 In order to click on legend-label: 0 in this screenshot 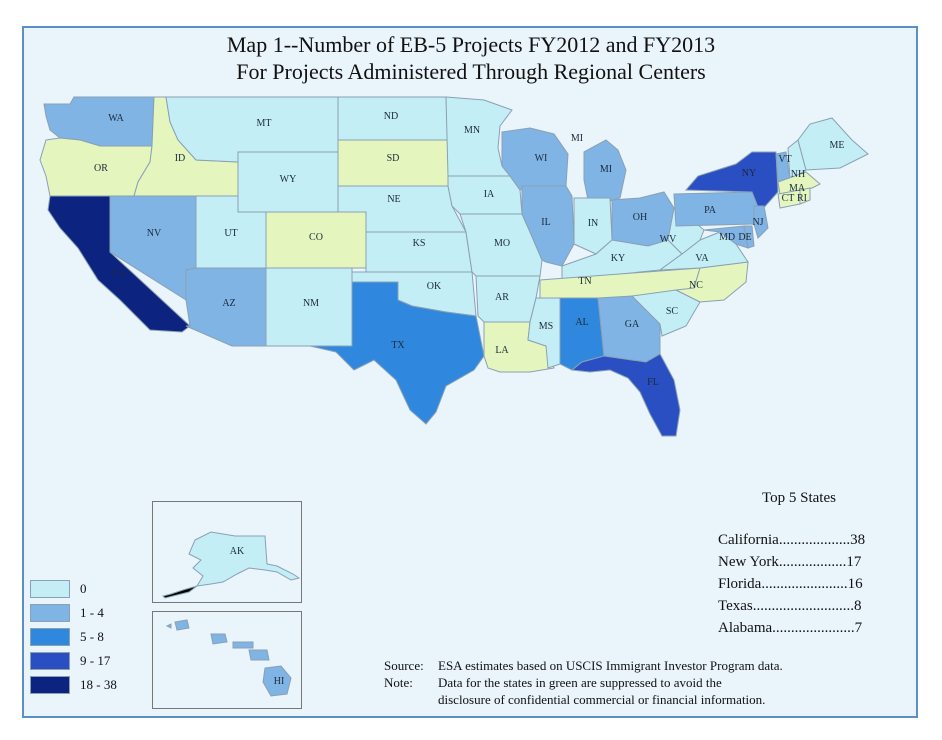, I will do `click(83, 588)`.